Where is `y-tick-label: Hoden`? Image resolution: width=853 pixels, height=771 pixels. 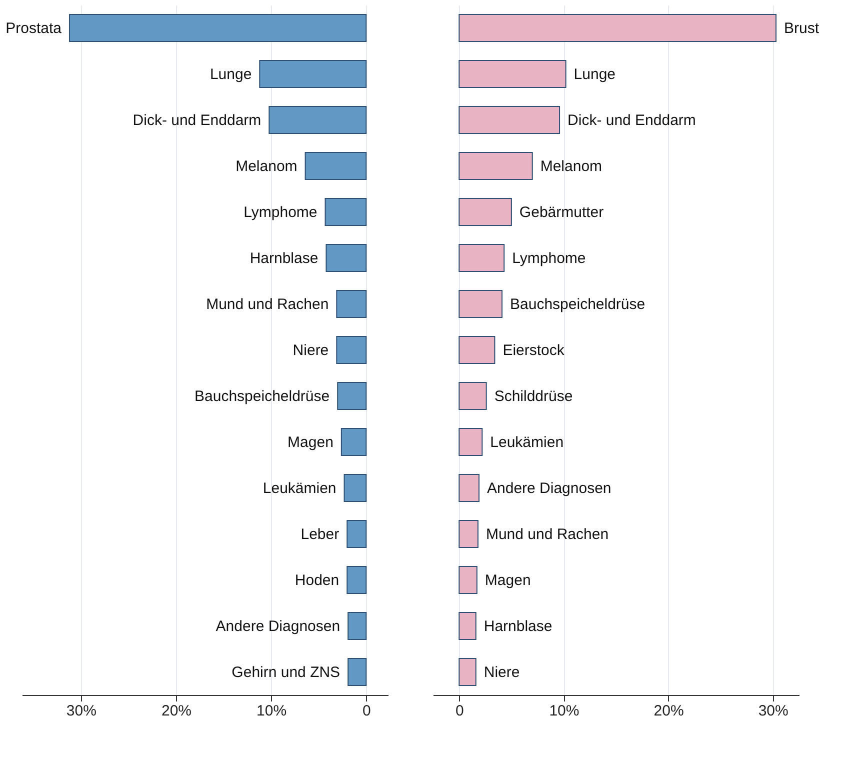 y-tick-label: Hoden is located at coordinates (317, 580).